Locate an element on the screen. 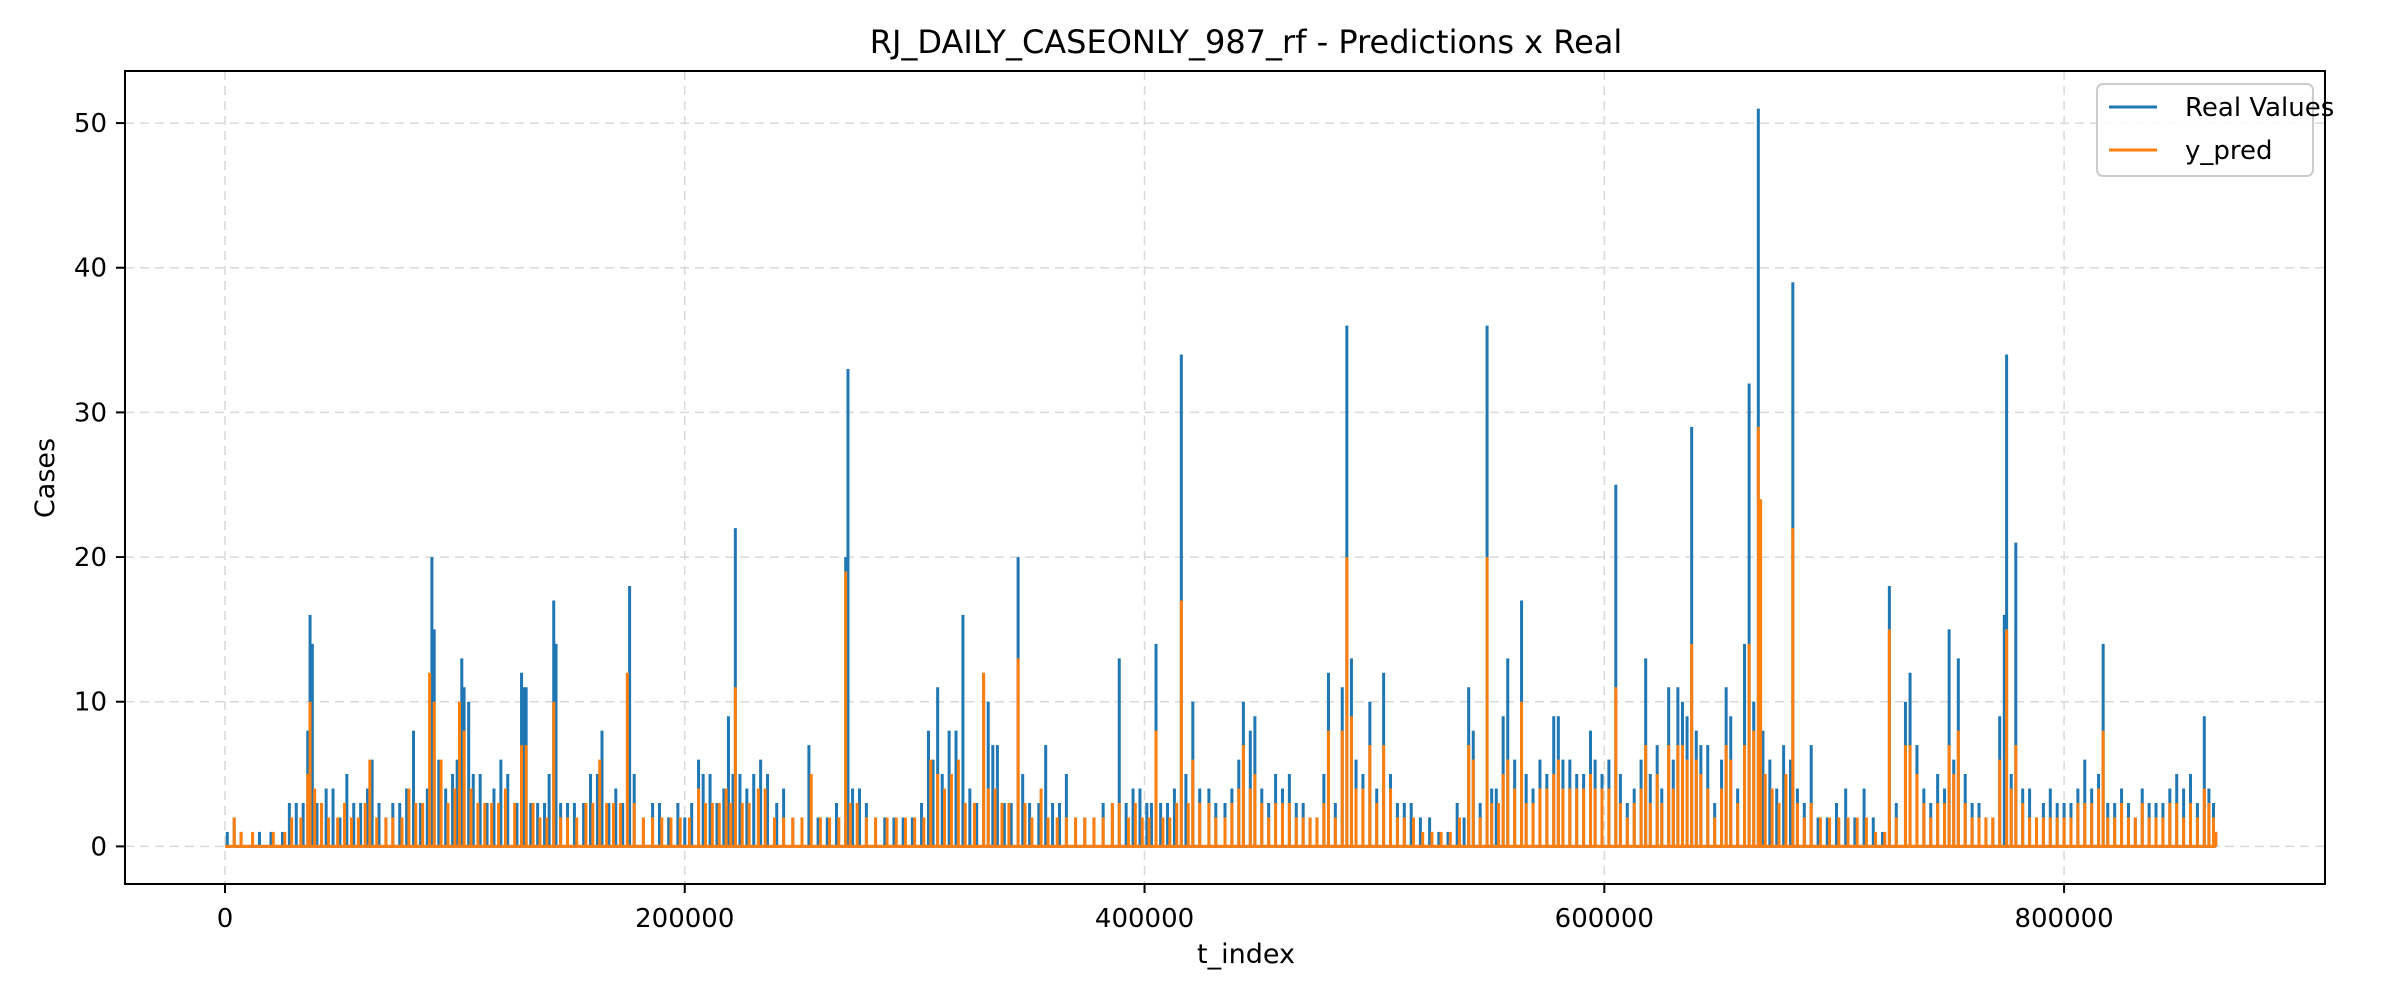 The height and width of the screenshot is (1004, 2400). x-axis: 0 200000 400000 600000 800000 is located at coordinates (1165, 909).